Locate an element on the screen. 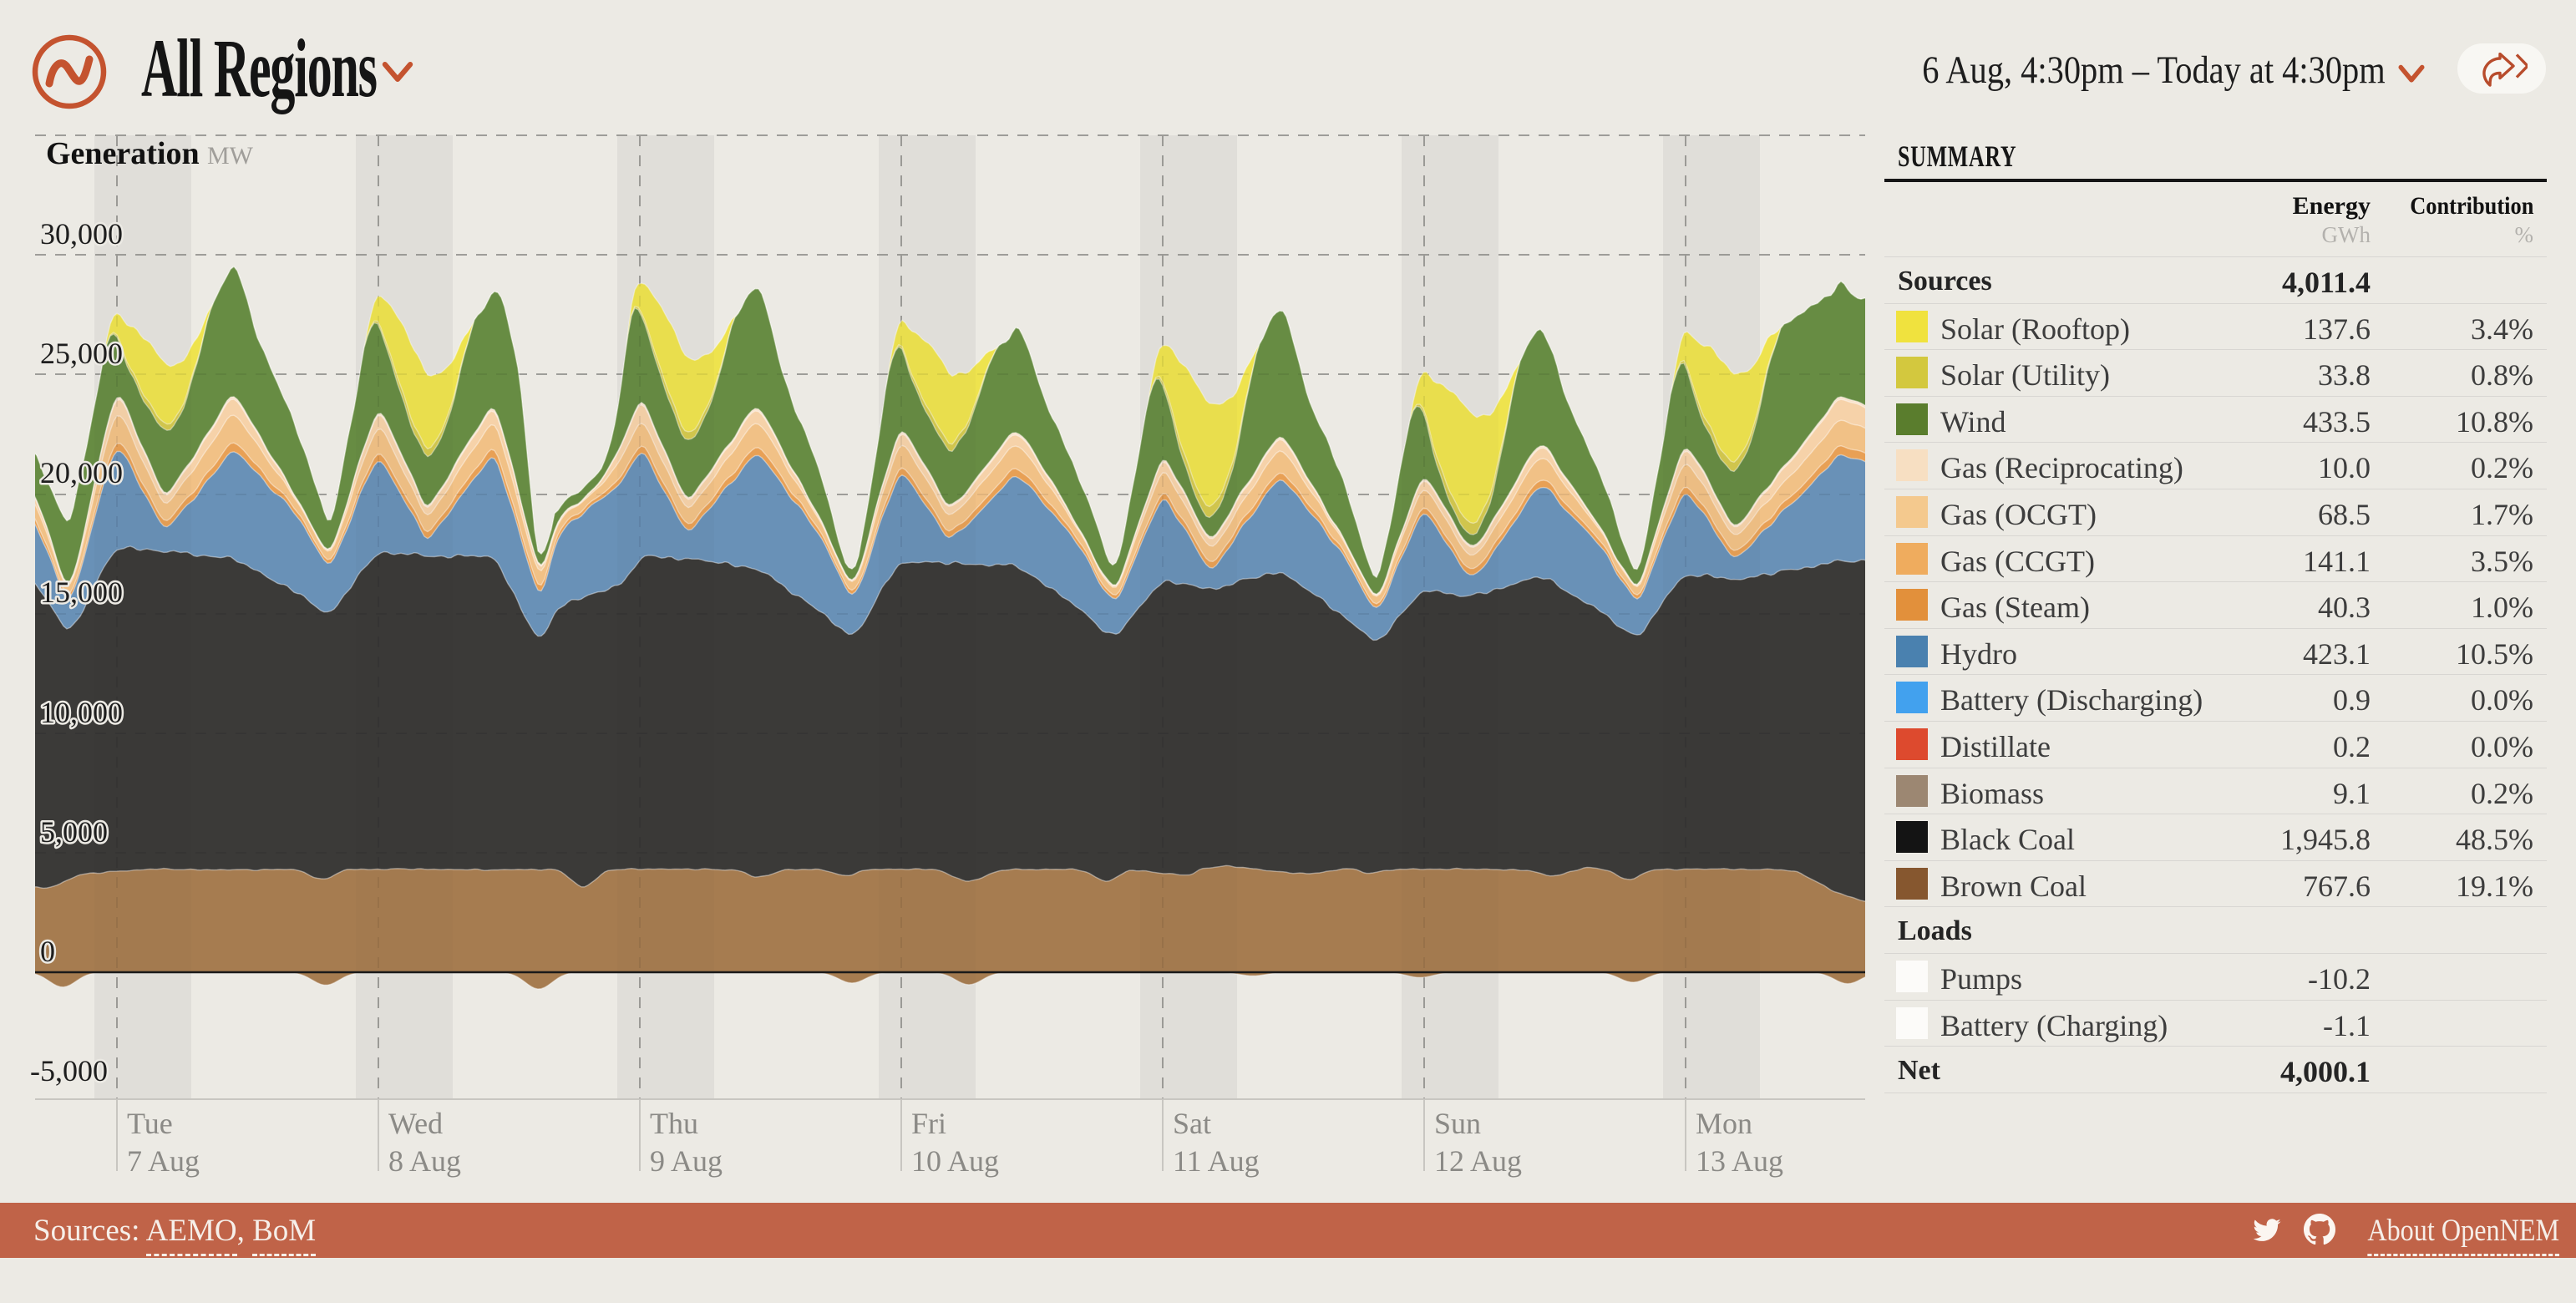 The height and width of the screenshot is (1303, 2576). svg-text: 11 Aug is located at coordinates (1216, 1161).